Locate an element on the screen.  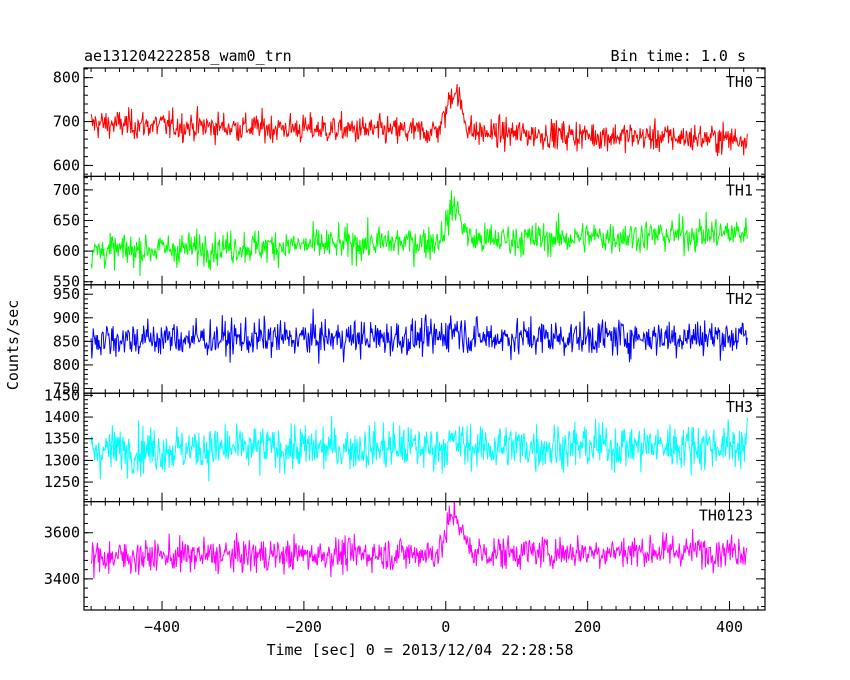
x-tick-label: 200 is located at coordinates (587, 627).